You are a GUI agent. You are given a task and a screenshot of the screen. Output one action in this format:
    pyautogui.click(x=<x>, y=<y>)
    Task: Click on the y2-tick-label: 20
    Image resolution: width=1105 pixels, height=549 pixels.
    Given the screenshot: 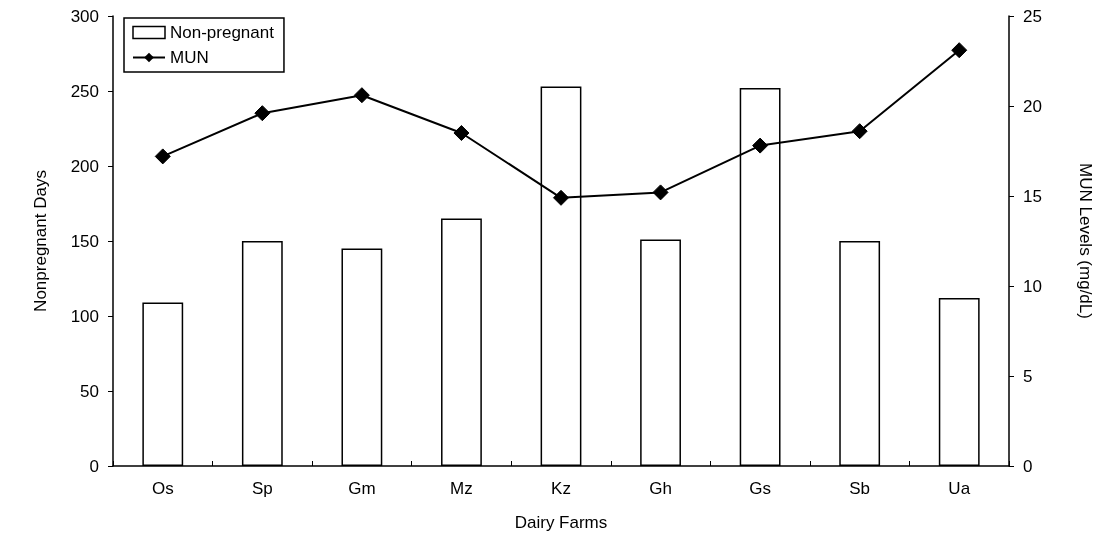 What is the action you would take?
    pyautogui.click(x=1032, y=106)
    